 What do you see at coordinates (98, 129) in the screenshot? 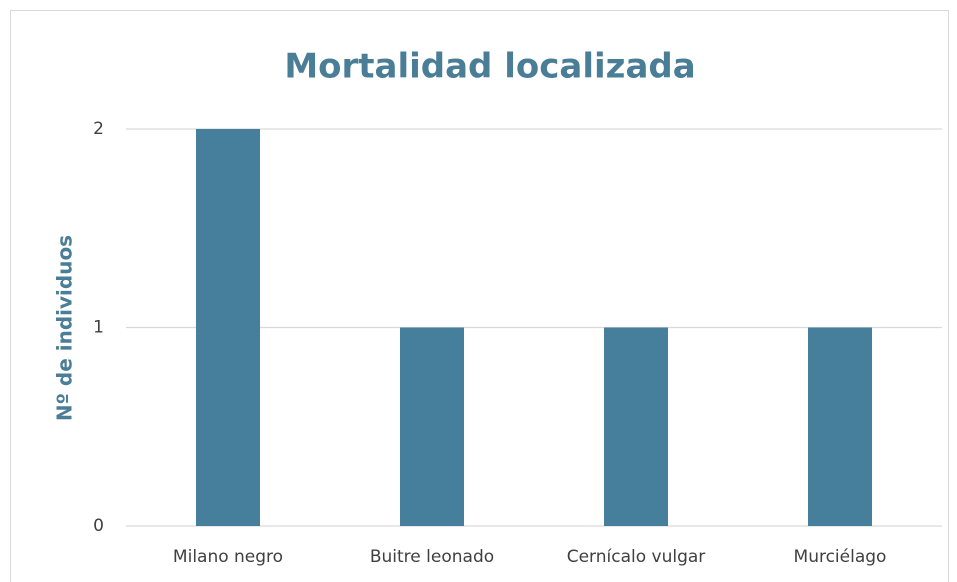
I see `y-tick-label: 2` at bounding box center [98, 129].